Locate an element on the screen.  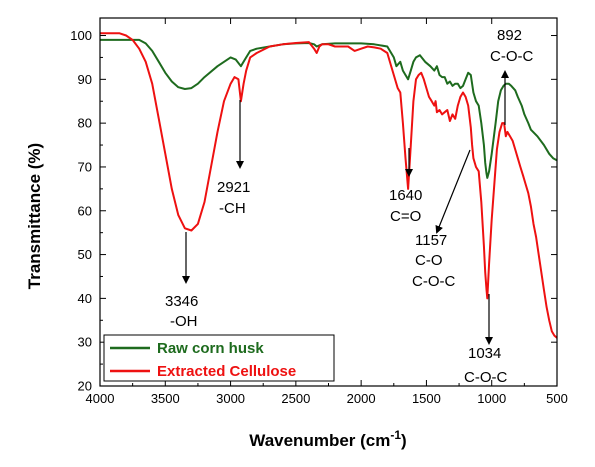
legend: Raw corn husk Extracted Cellulose is located at coordinates (219, 358).